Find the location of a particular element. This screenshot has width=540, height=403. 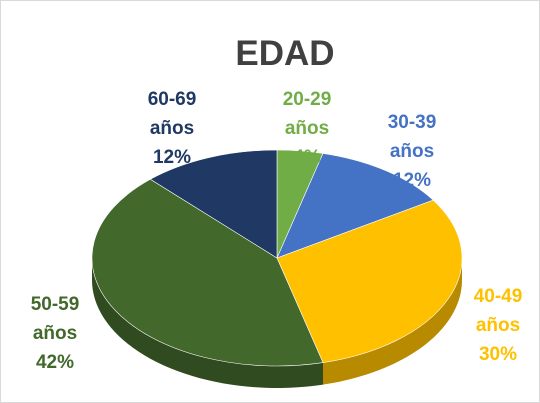

data-label-category: 60-69 años is located at coordinates (172, 114).